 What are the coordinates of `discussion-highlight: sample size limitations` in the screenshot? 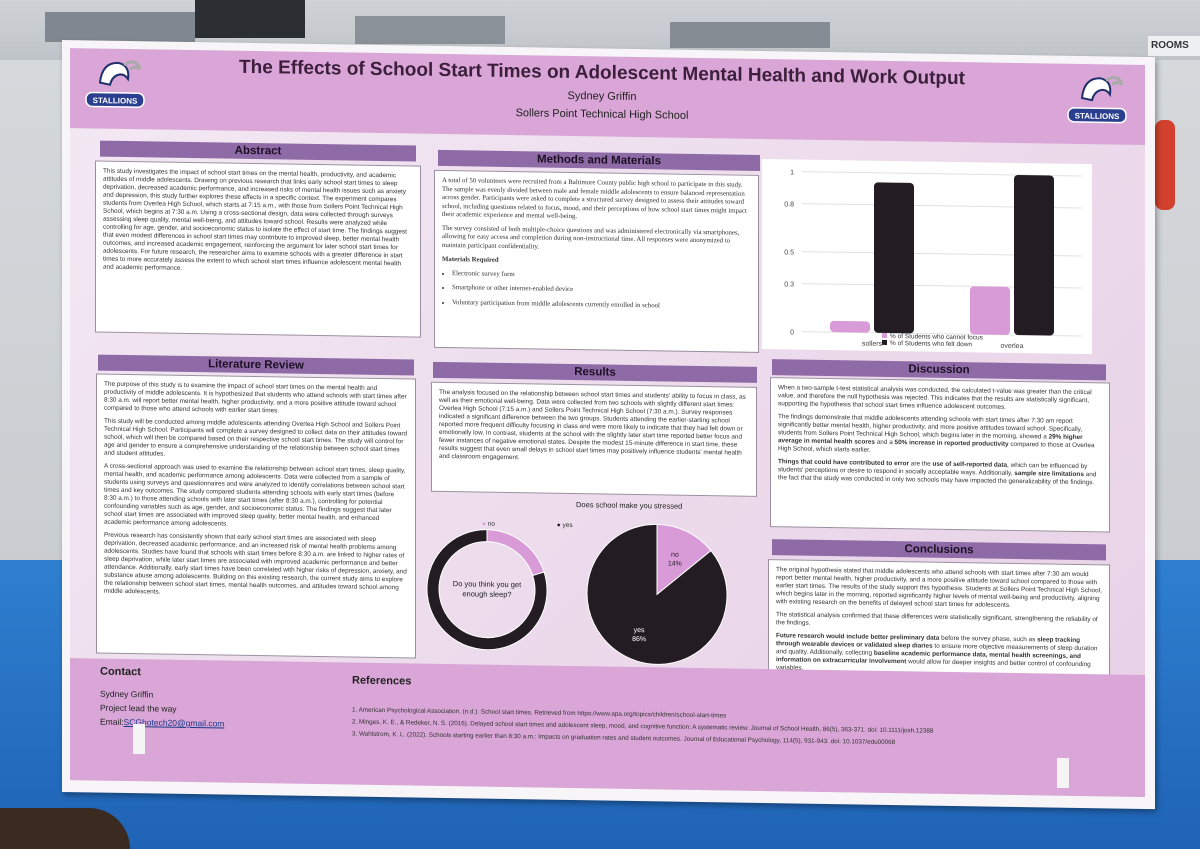 It's located at (1049, 474).